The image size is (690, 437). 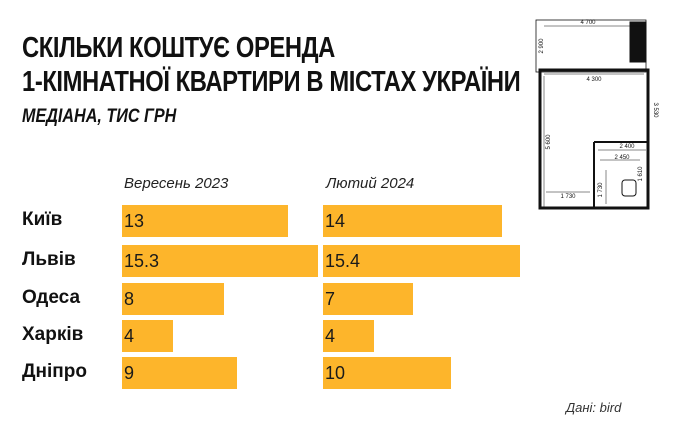 What do you see at coordinates (99, 116) in the screenshot?
I see `chart-subtitle: МЕДІАНА, ТИС ГРН` at bounding box center [99, 116].